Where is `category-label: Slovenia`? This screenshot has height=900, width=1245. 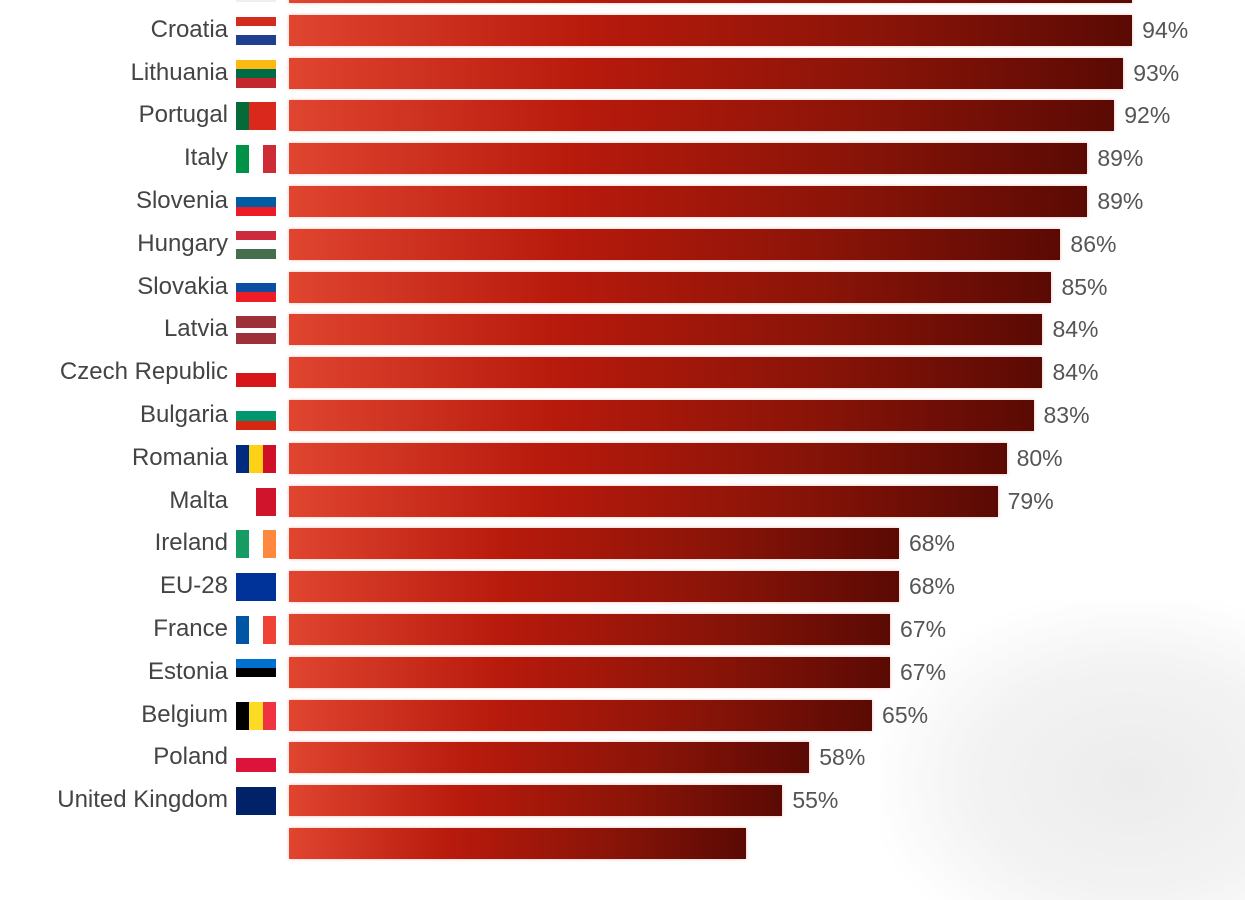 category-label: Slovenia is located at coordinates (181, 200).